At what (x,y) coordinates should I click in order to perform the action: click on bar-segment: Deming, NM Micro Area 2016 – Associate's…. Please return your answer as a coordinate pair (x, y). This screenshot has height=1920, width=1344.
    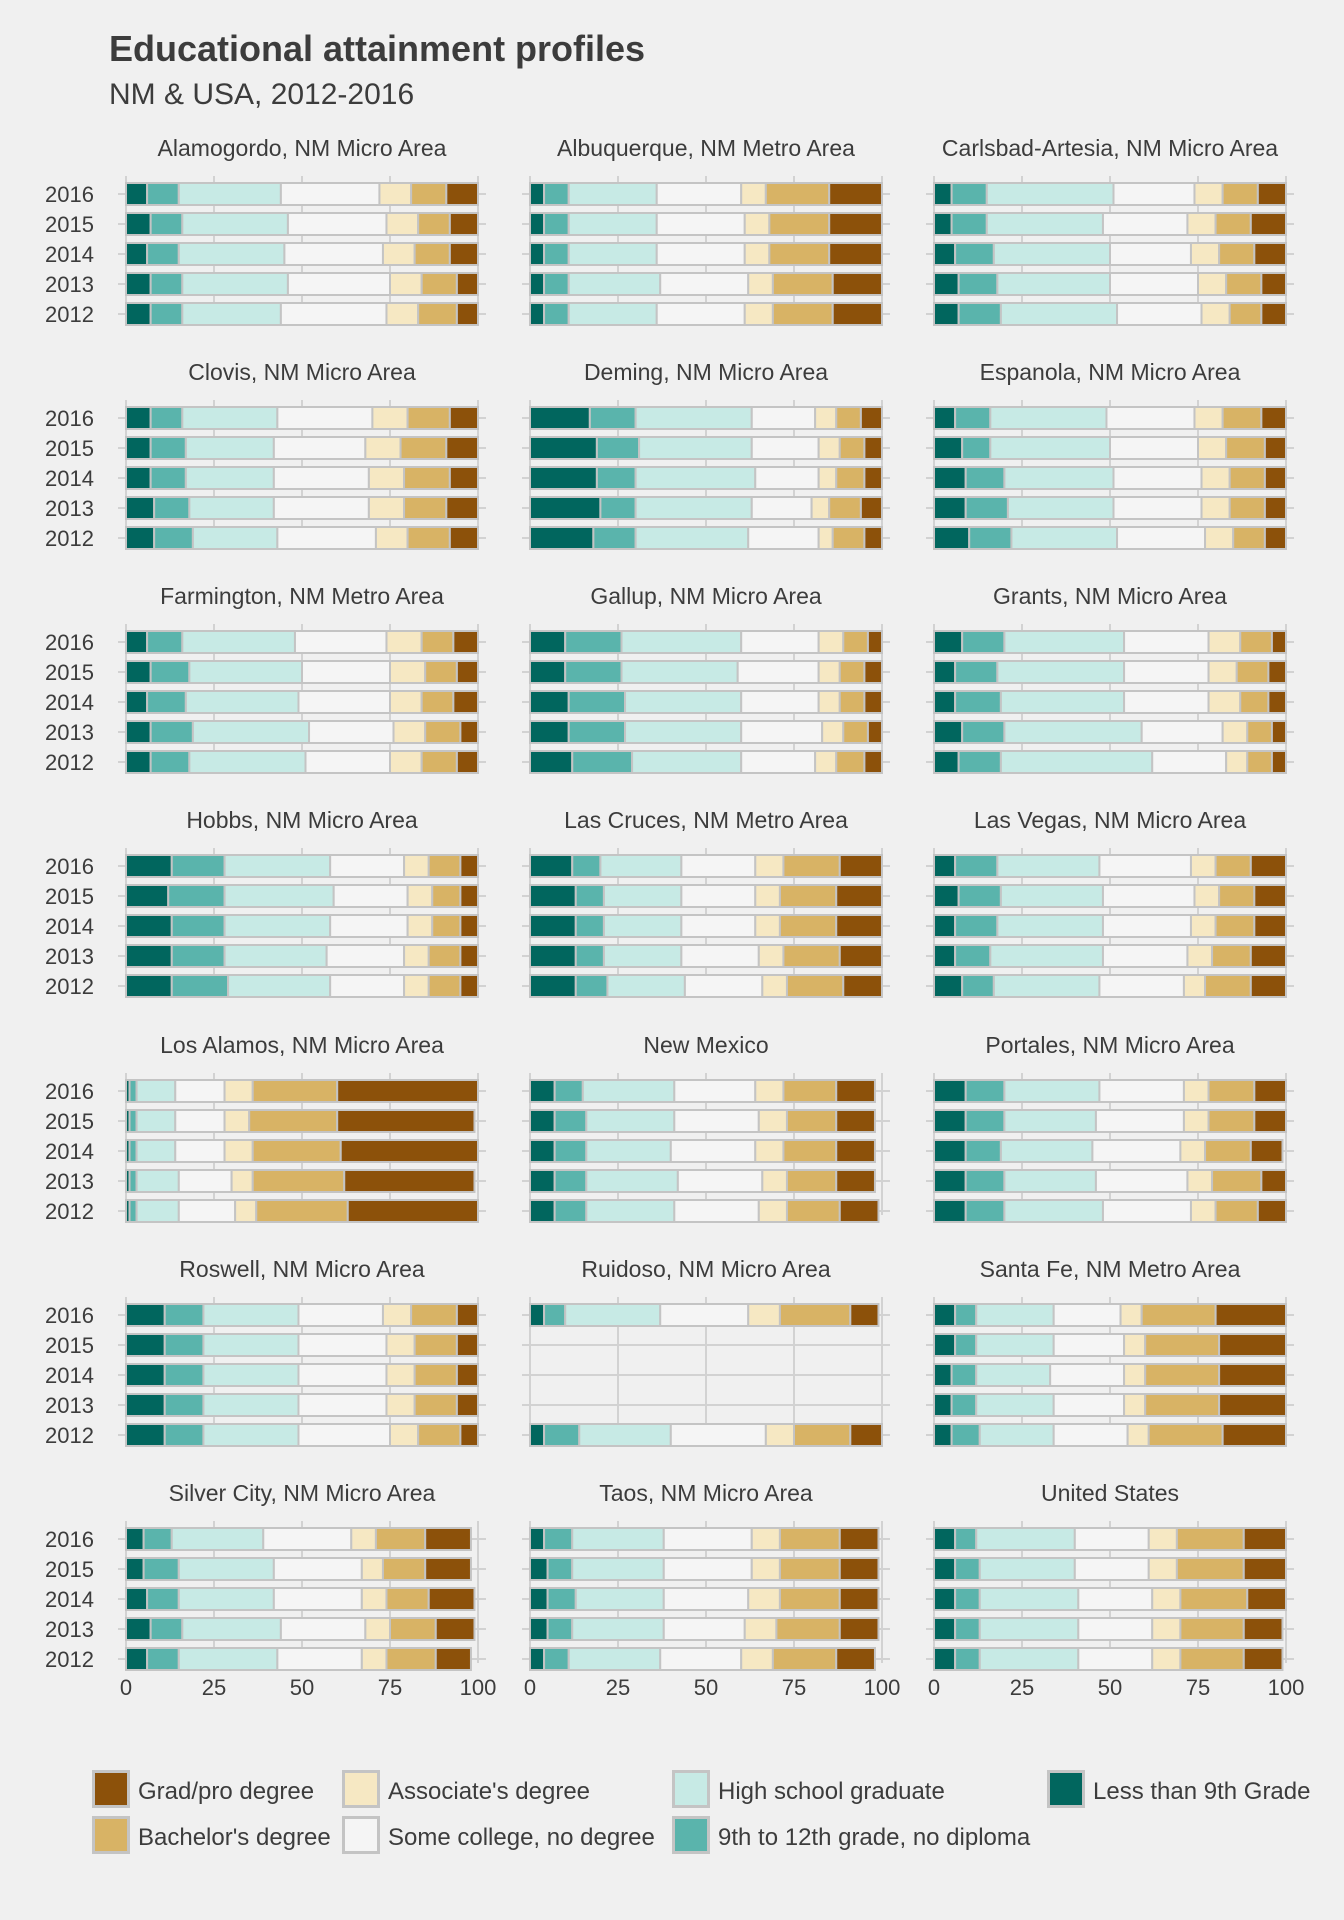
    Looking at the image, I should click on (826, 418).